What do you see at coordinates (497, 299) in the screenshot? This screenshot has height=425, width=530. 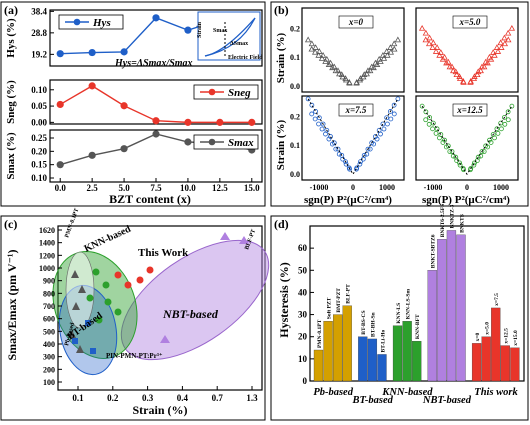 I see `bar-label: x=7.5` at bounding box center [497, 299].